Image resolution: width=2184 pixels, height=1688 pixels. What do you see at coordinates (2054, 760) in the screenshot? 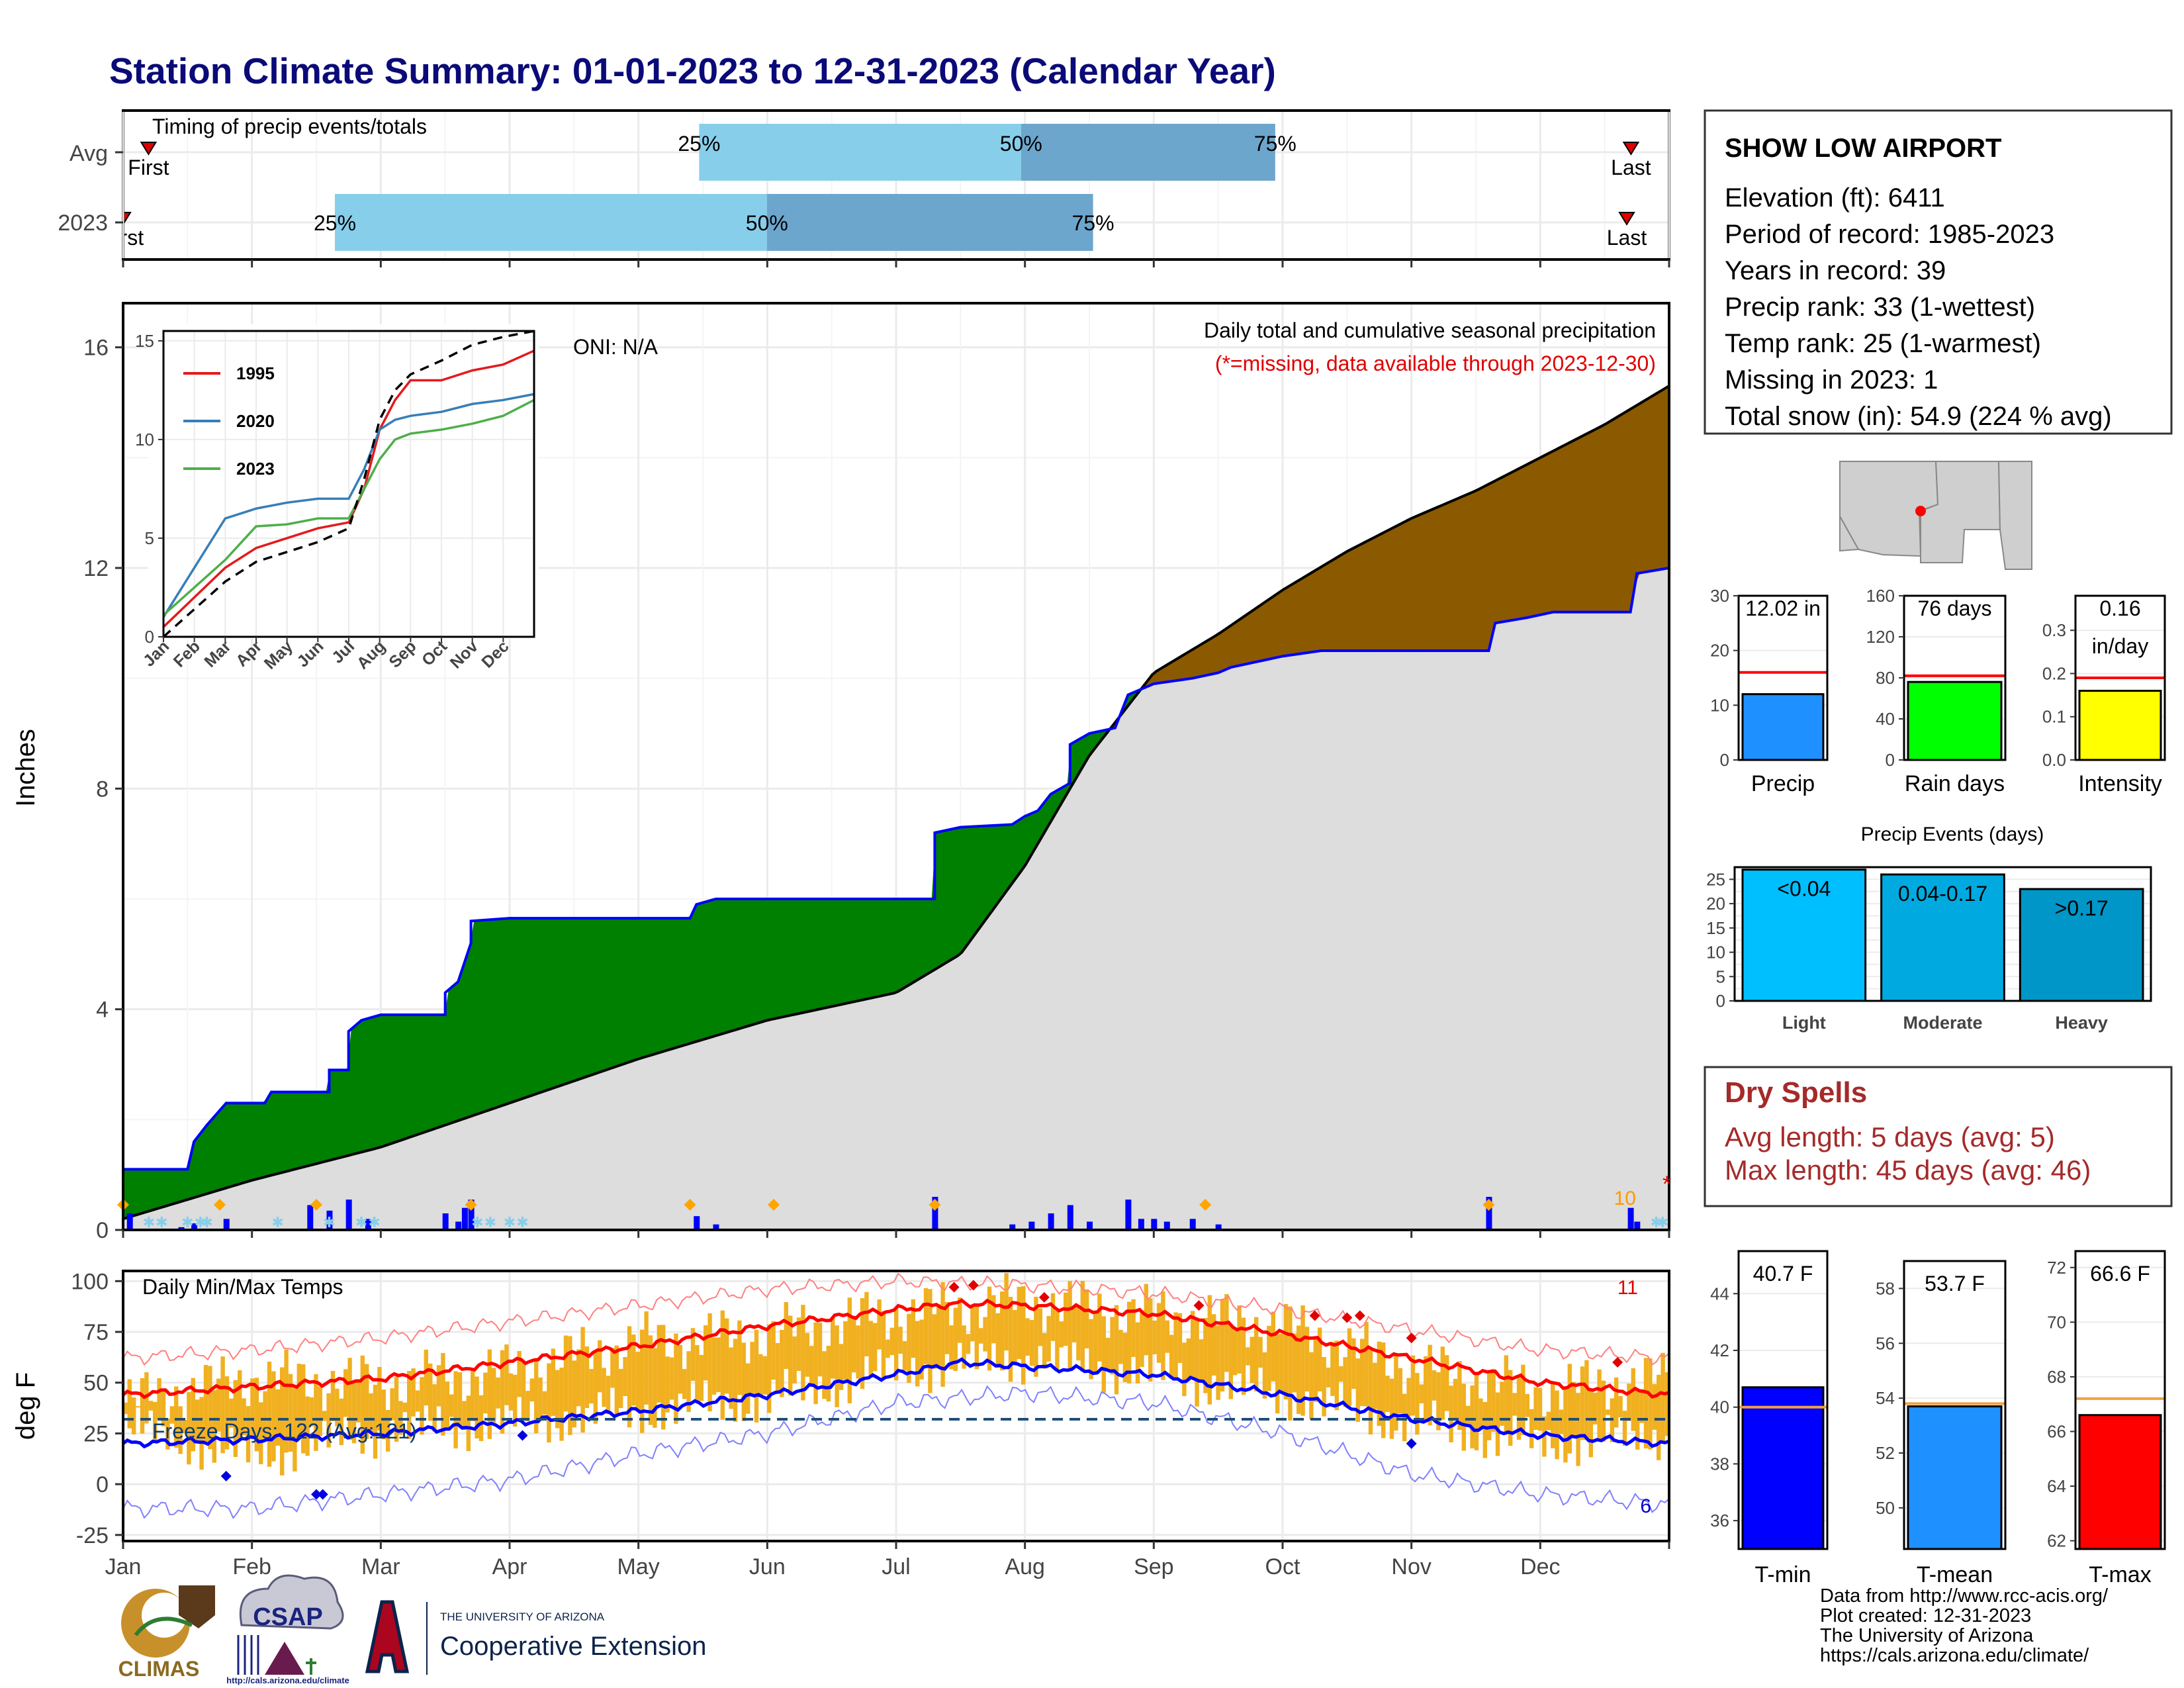
I see `summary-intensity-ytick-label: 0.0` at bounding box center [2054, 760].